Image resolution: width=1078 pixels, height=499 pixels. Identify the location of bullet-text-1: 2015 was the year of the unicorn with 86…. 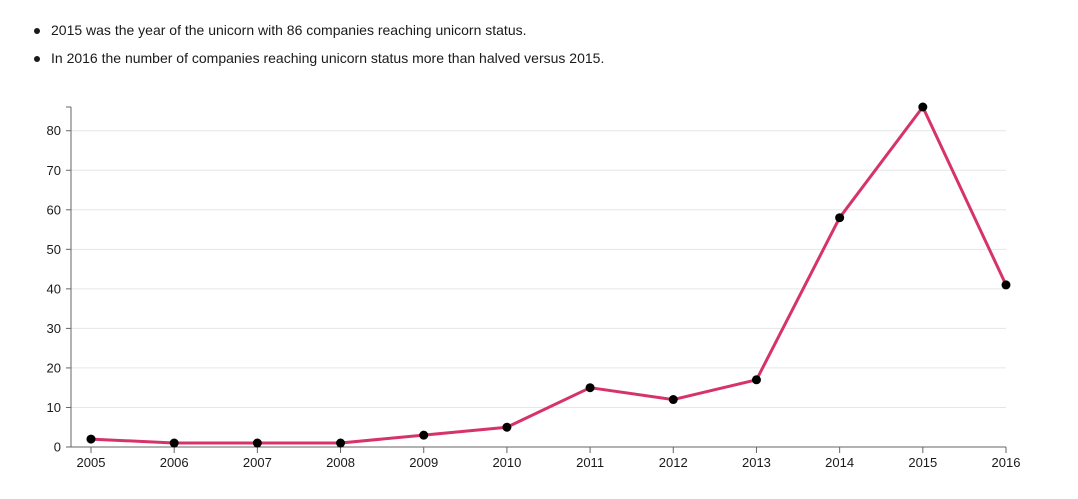
(289, 30).